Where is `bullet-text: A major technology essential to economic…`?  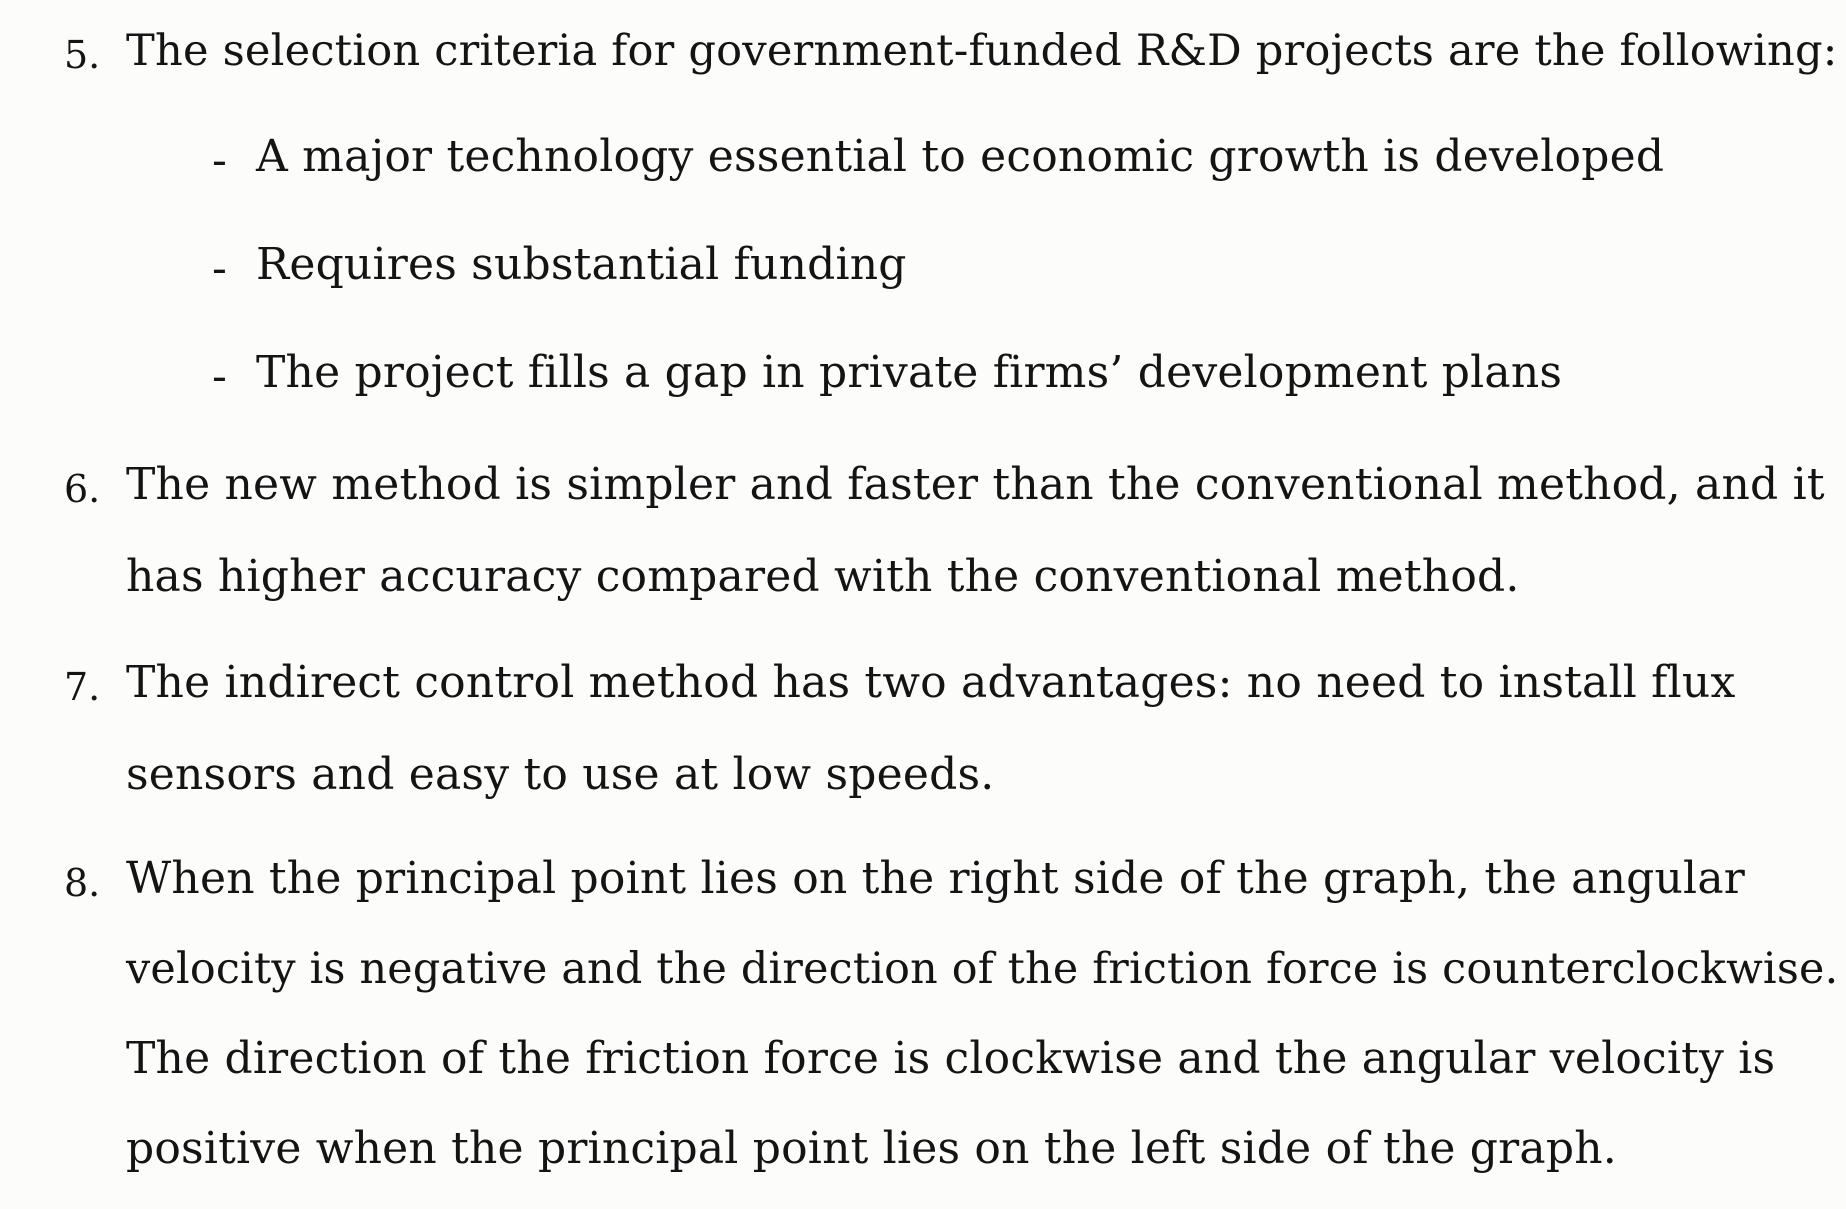
bullet-text: A major technology essential to economic… is located at coordinates (960, 156).